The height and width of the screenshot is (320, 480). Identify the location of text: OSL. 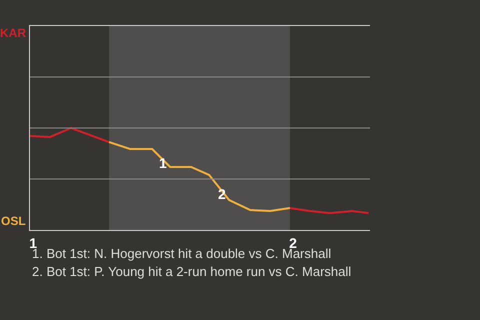
(13, 221).